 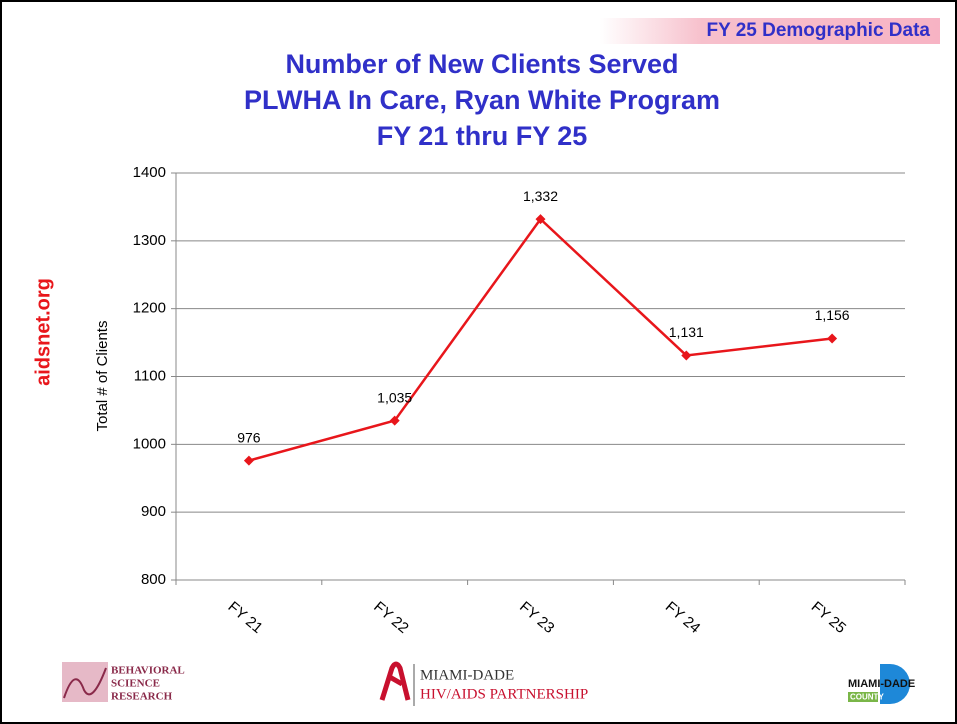 What do you see at coordinates (43, 332) in the screenshot?
I see `side-text: aidsnet.org` at bounding box center [43, 332].